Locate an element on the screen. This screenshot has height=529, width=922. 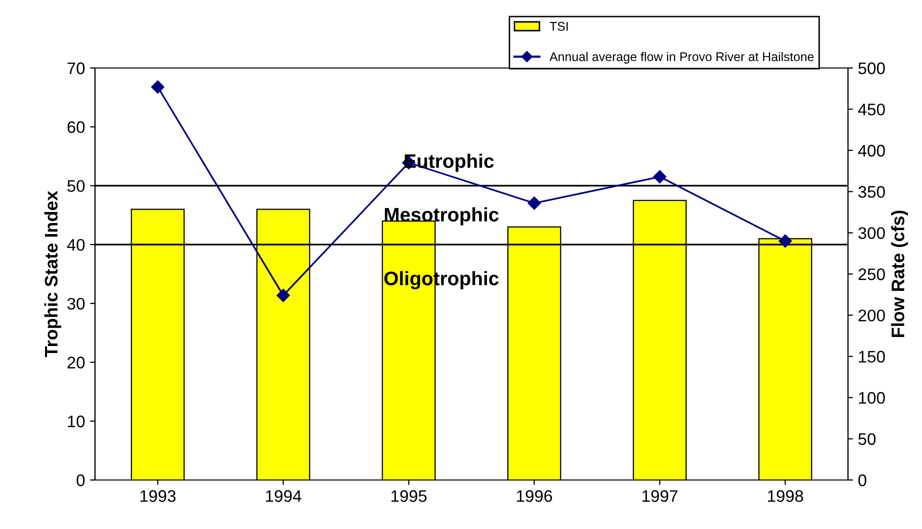
y2-tick-label: 250 is located at coordinates (871, 274).